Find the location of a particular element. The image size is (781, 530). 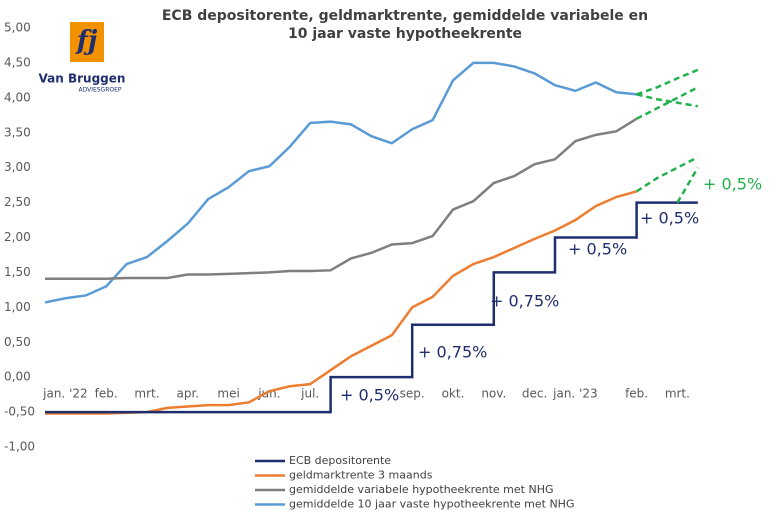

chart-title: 10 jaar vaste hypotheekrente is located at coordinates (405, 34).